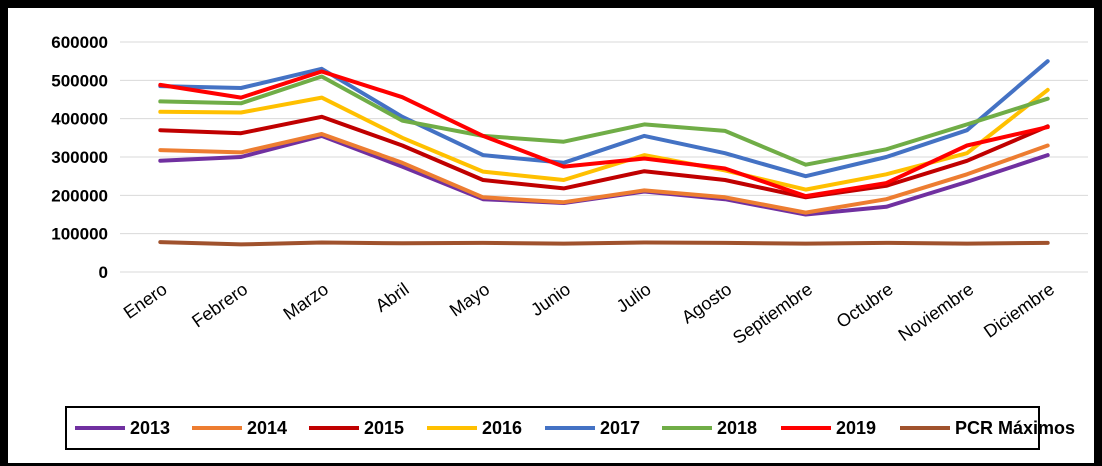  What do you see at coordinates (604, 173) in the screenshot?
I see `series-line-2014` at bounding box center [604, 173].